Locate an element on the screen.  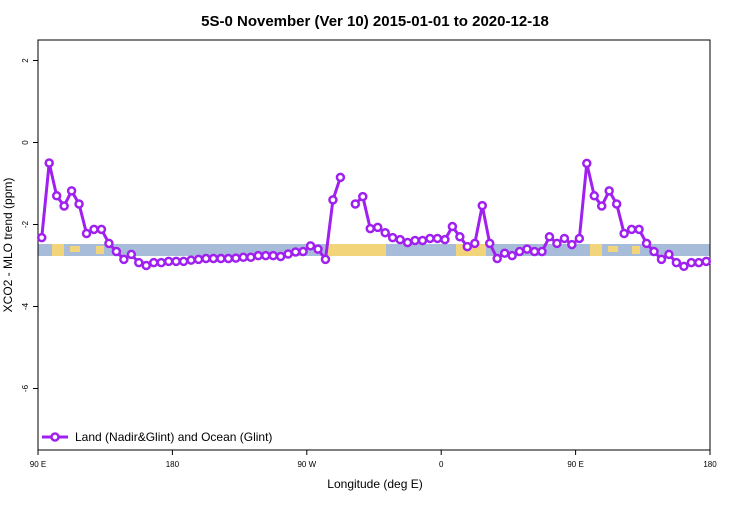
y-tick-label: 0 is located at coordinates (25, 142).